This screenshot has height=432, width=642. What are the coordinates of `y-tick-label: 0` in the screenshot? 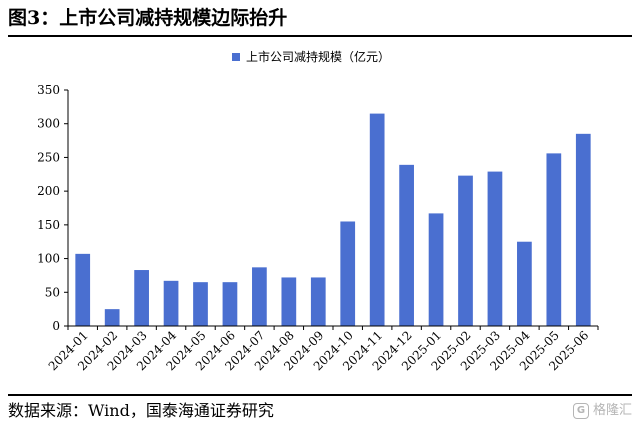 It's located at (56, 326).